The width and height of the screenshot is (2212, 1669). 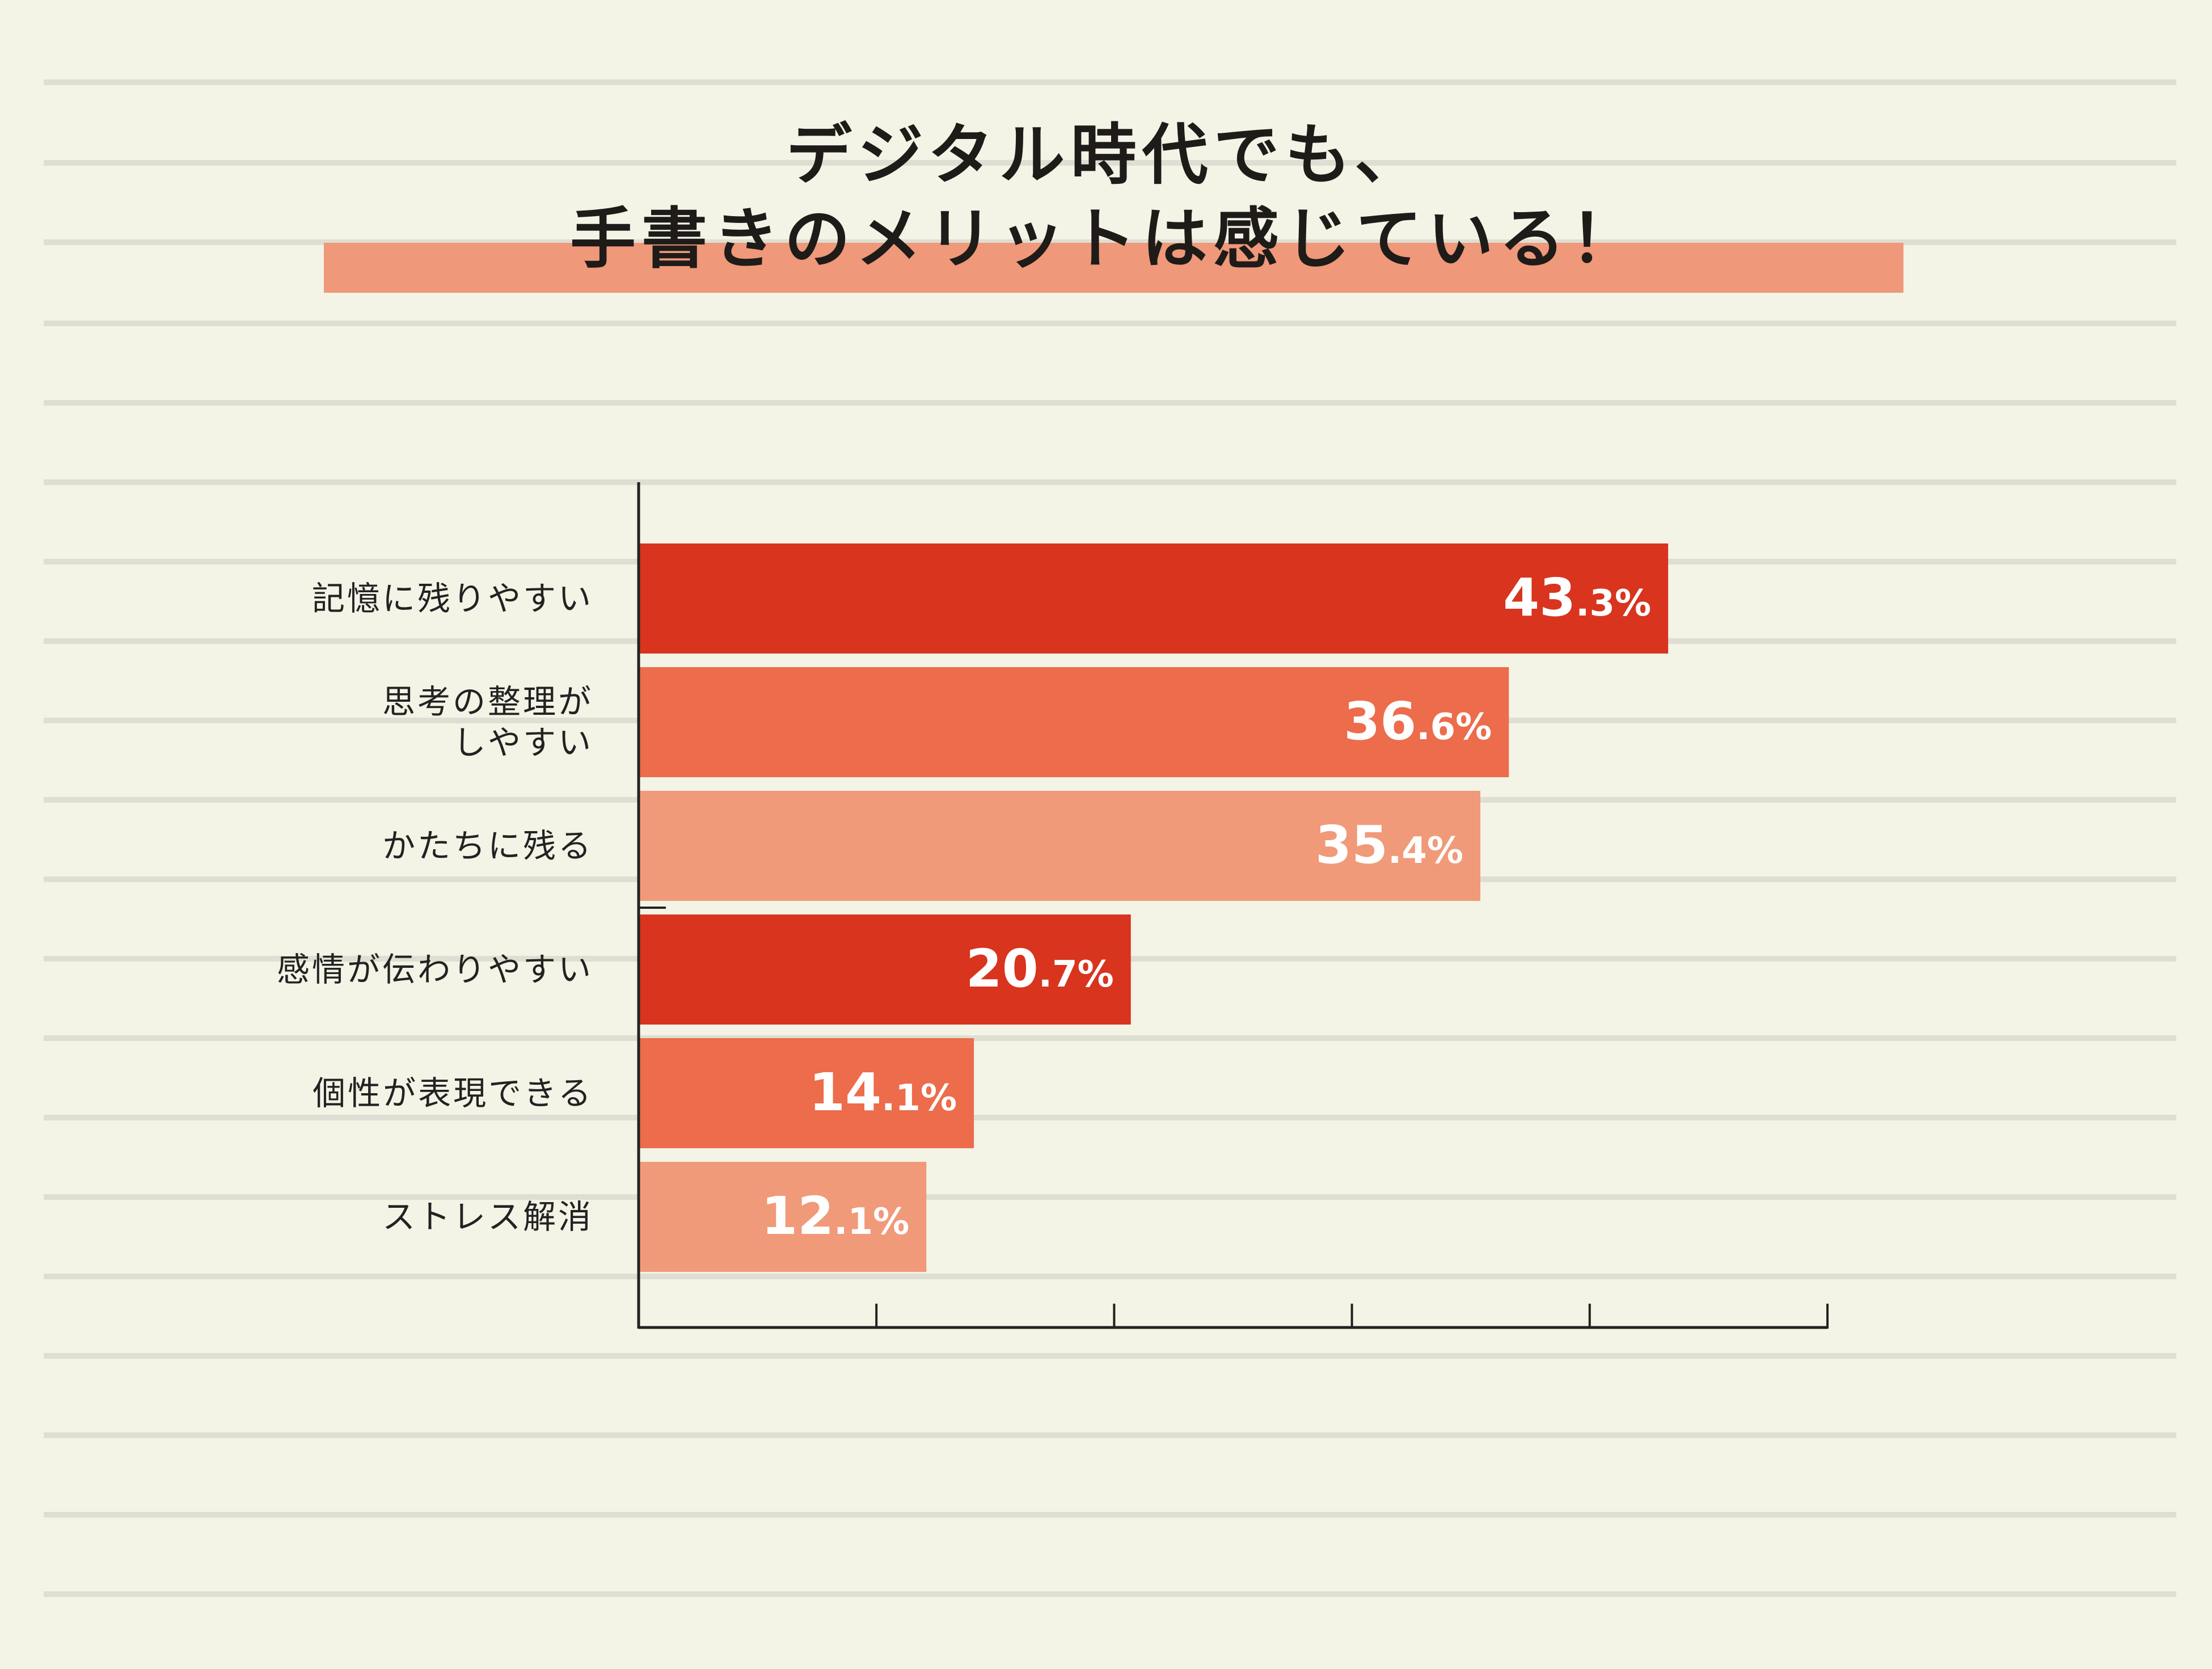 I want to click on category-label: 記憶に残りやすい, so click(x=452, y=598).